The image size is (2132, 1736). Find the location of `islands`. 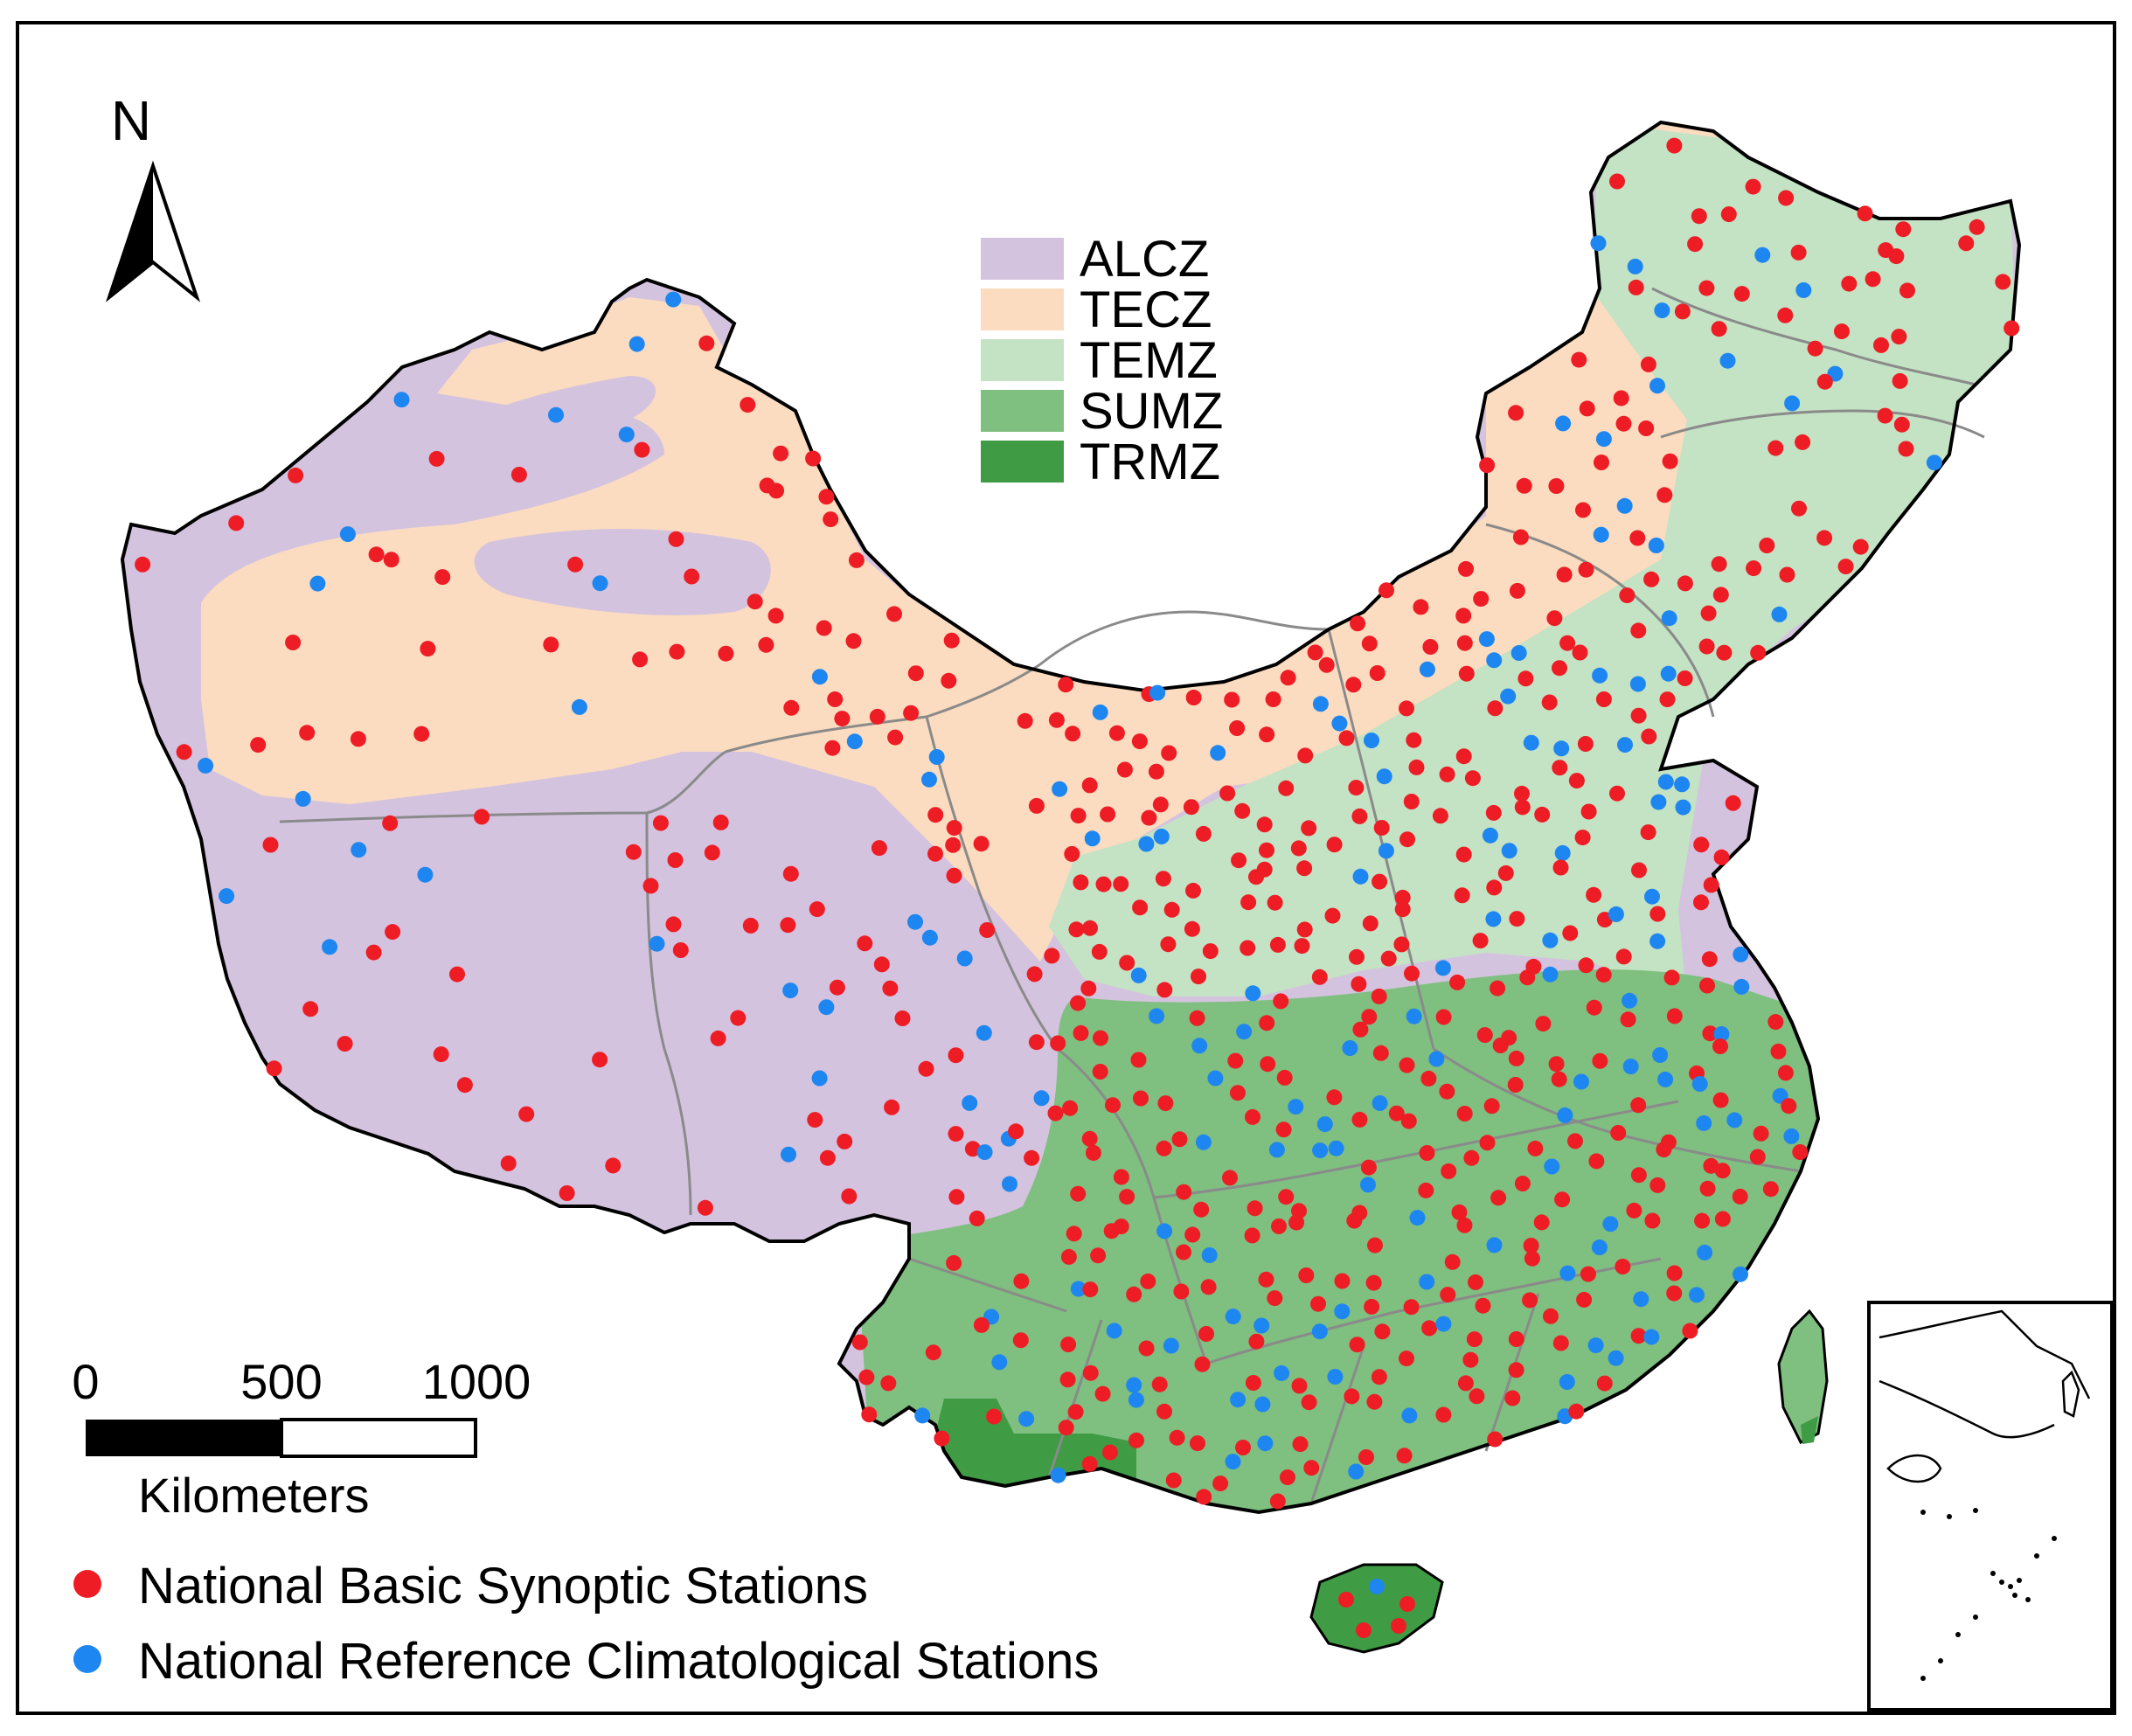

islands is located at coordinates (1569, 1481).